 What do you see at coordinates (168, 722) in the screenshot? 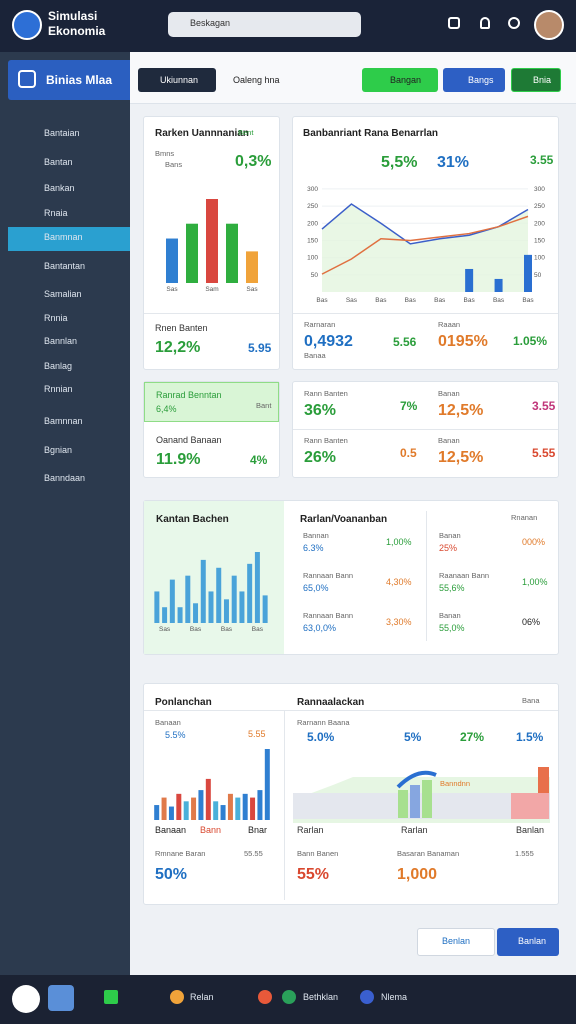
I see `card-sub: Banaan` at bounding box center [168, 722].